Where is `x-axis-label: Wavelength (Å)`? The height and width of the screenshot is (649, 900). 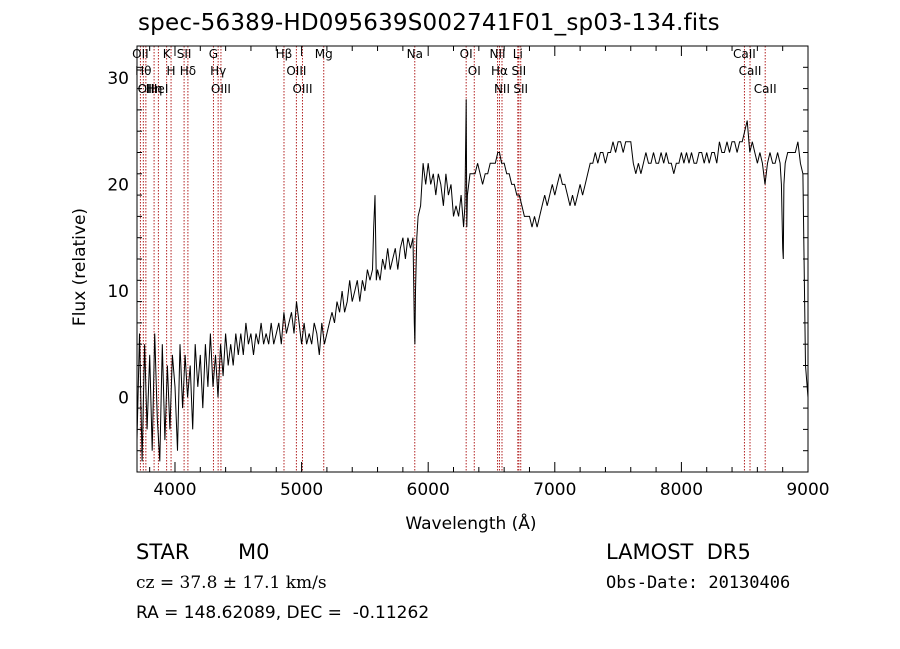 x-axis-label: Wavelength (Å) is located at coordinates (470, 523).